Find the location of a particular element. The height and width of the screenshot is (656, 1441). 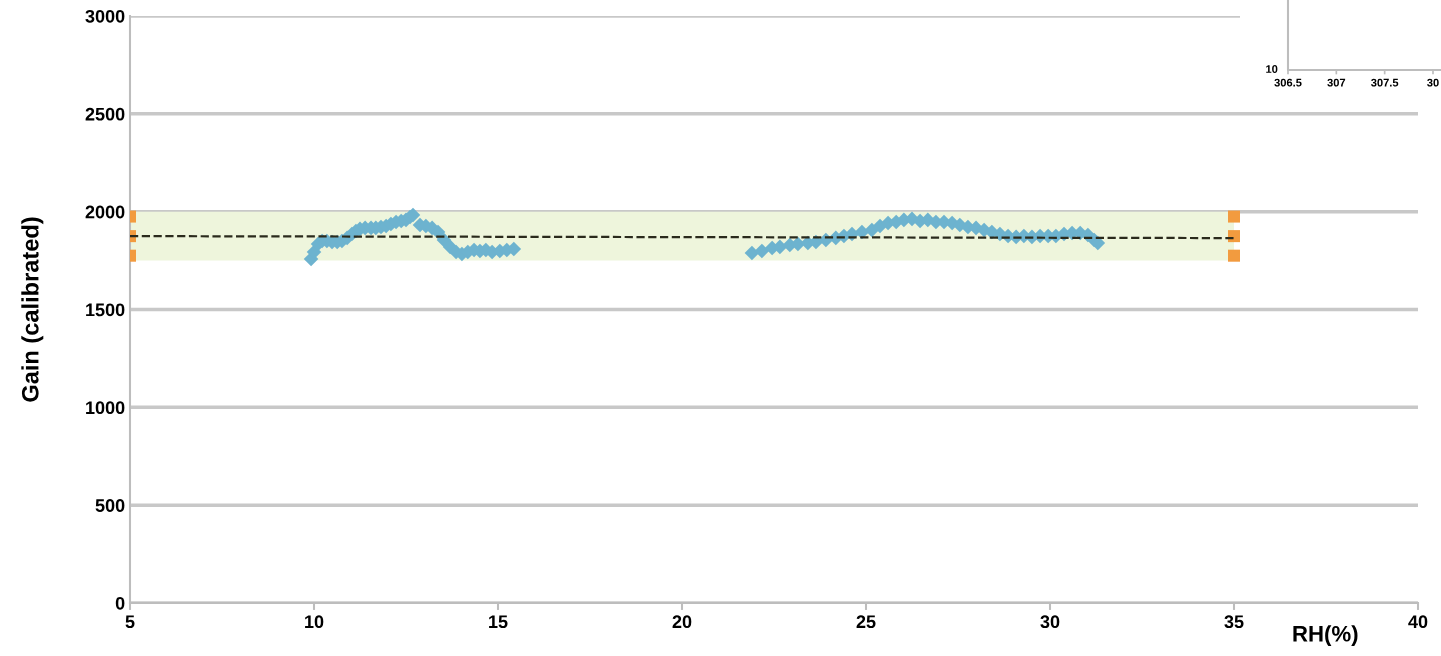

y-tick-label: 2000 is located at coordinates (105, 212).